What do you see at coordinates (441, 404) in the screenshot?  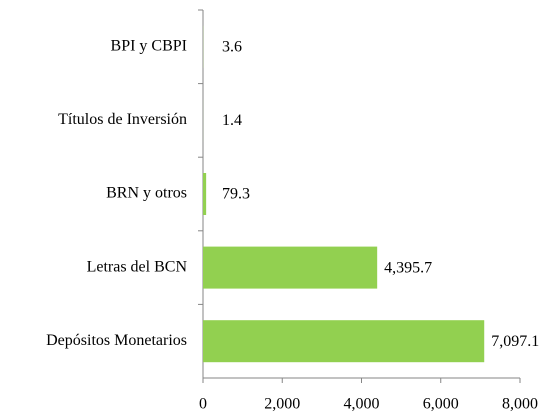 I see `x-tick-label: 6,000` at bounding box center [441, 404].